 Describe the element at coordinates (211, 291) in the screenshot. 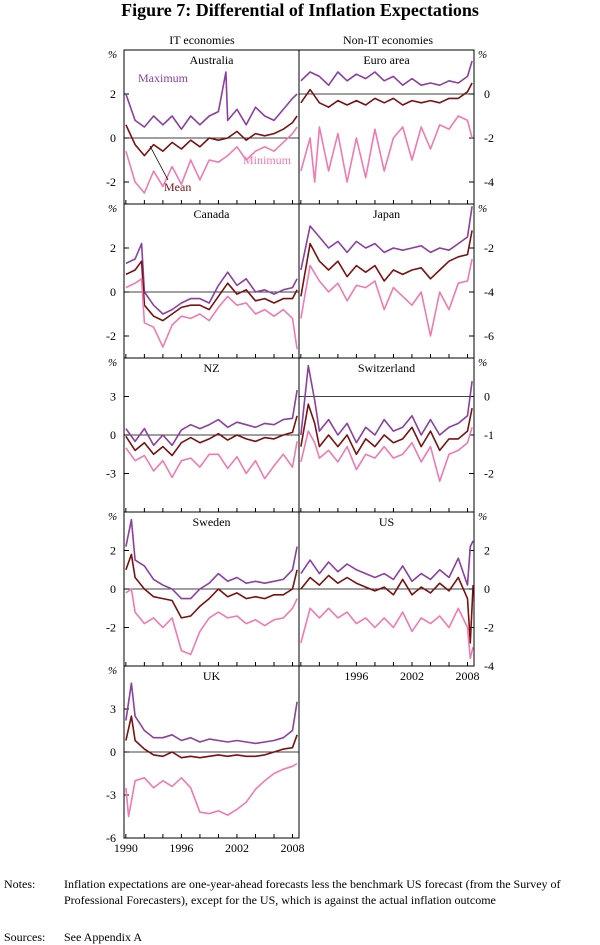

I see `canada-mean-series` at that location.